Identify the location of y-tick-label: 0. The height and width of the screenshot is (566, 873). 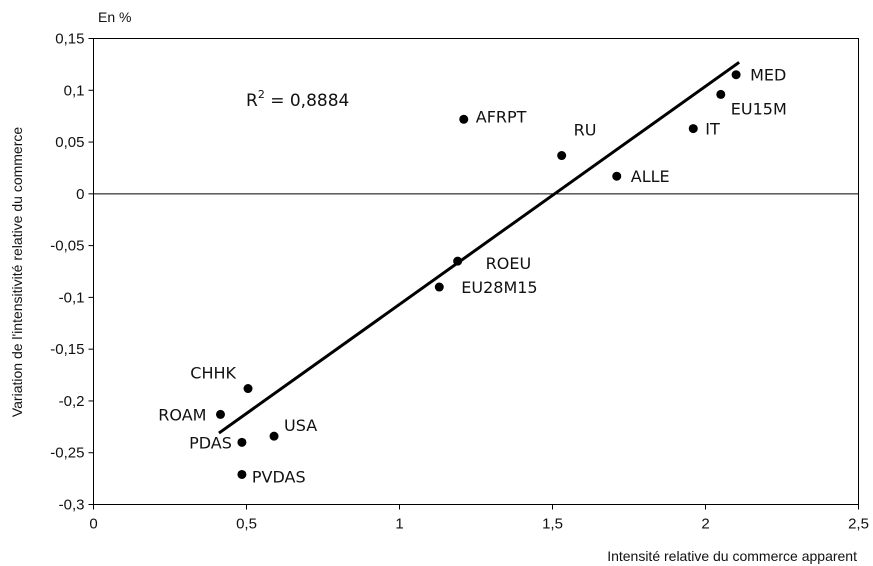
(80, 194).